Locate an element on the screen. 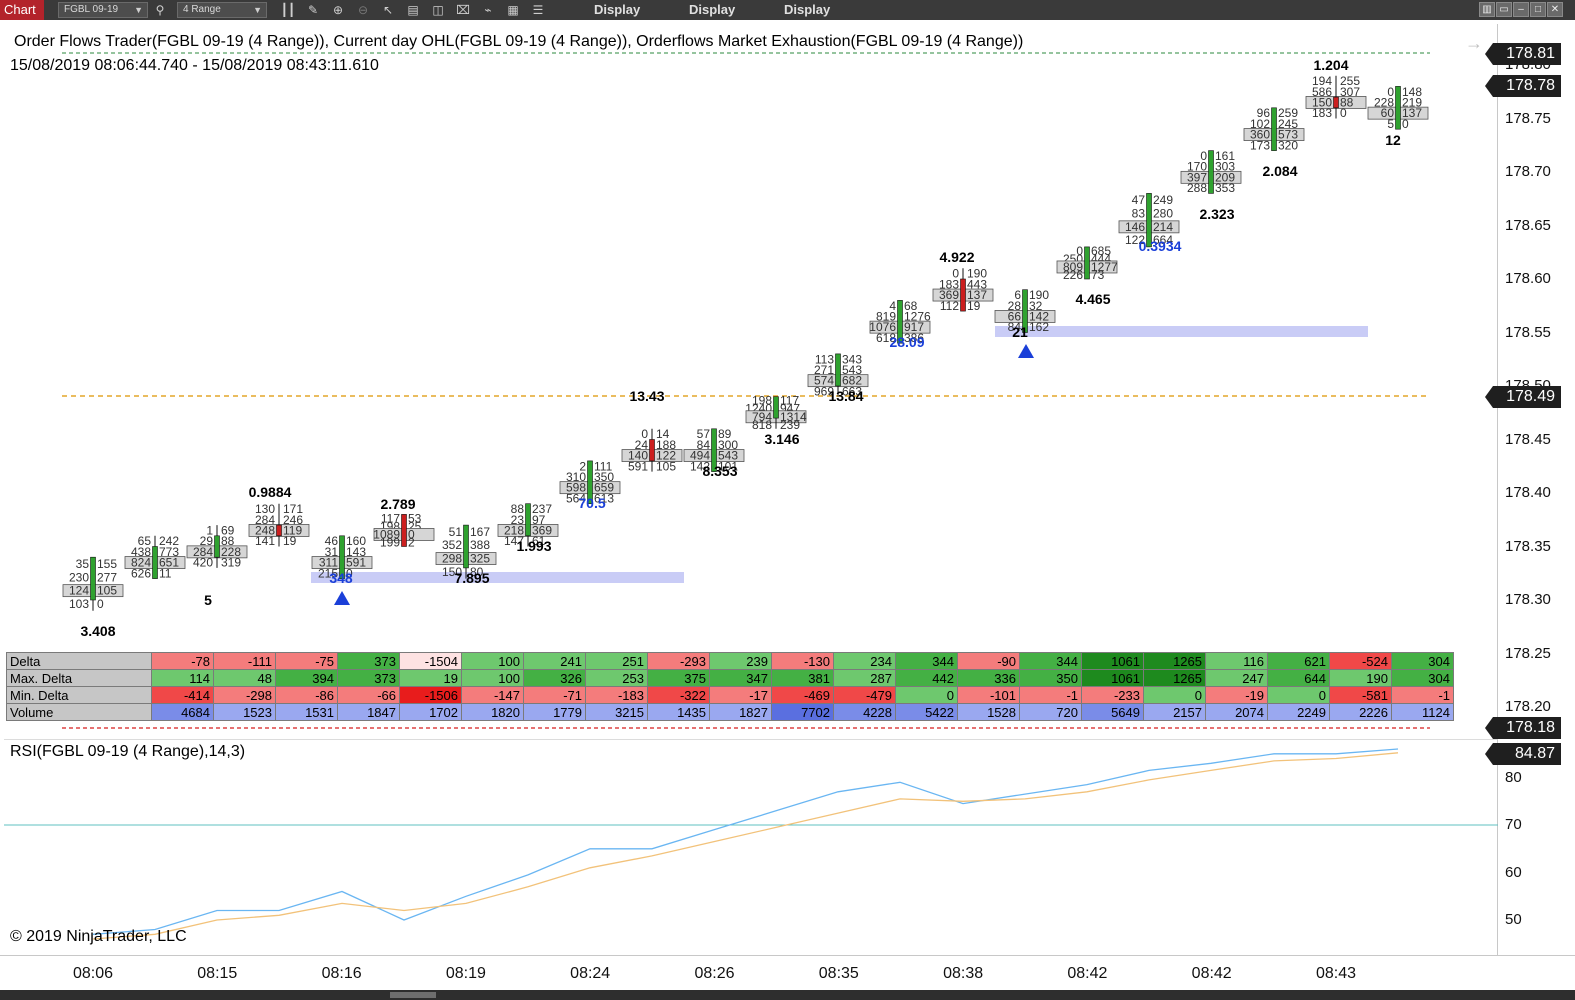 The height and width of the screenshot is (1000, 1575). display-menu-3: Display is located at coordinates (807, 9).